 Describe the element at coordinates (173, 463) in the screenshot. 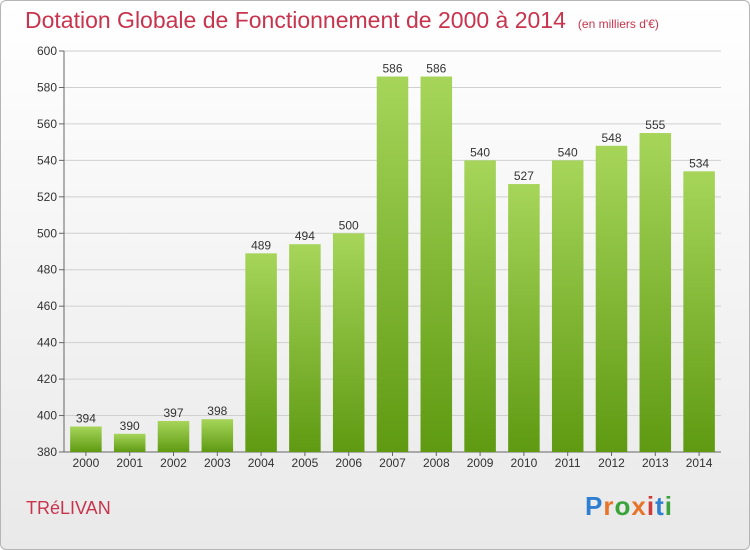

I see `x-tick-label: 2002` at that location.